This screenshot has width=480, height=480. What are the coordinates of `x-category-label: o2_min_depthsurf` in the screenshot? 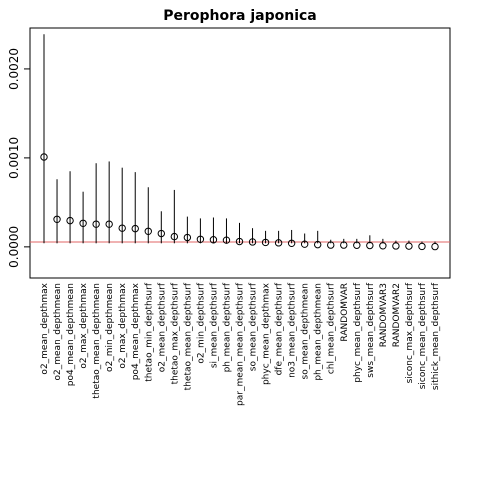 It's located at (201, 322).